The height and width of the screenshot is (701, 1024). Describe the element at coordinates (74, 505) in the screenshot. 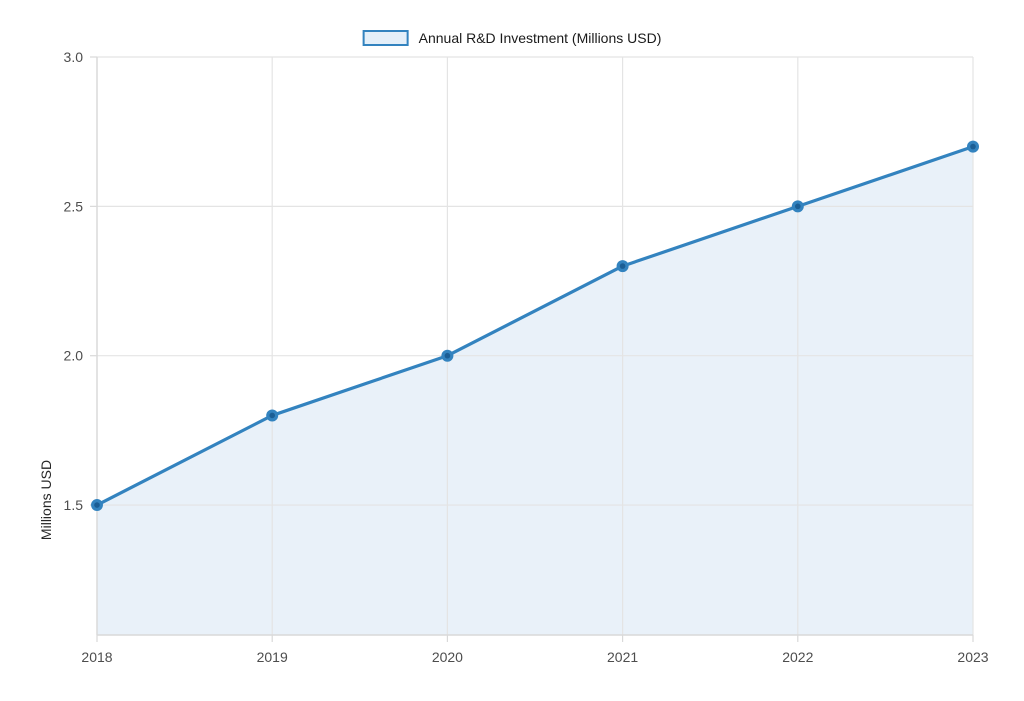

I see `y-tick-label: 1.5` at that location.